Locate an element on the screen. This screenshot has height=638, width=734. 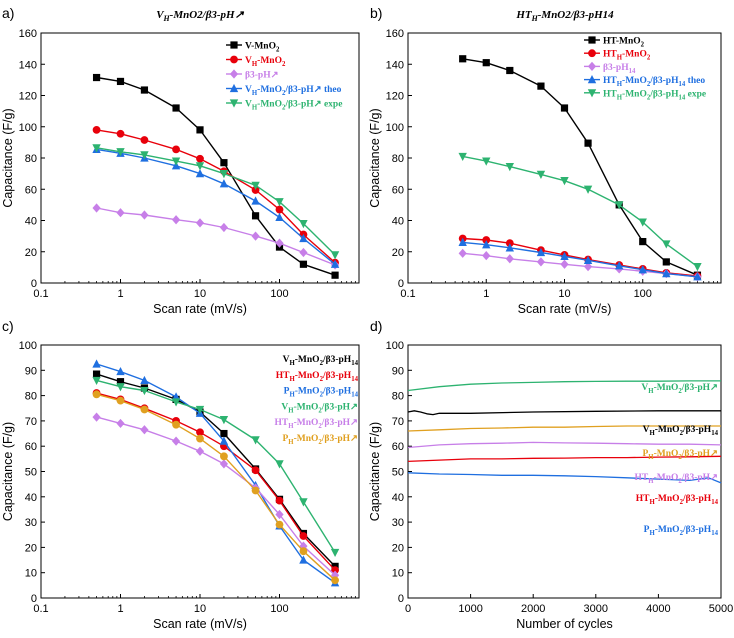
legend-entry: β3-pH↗ is located at coordinates (262, 76).